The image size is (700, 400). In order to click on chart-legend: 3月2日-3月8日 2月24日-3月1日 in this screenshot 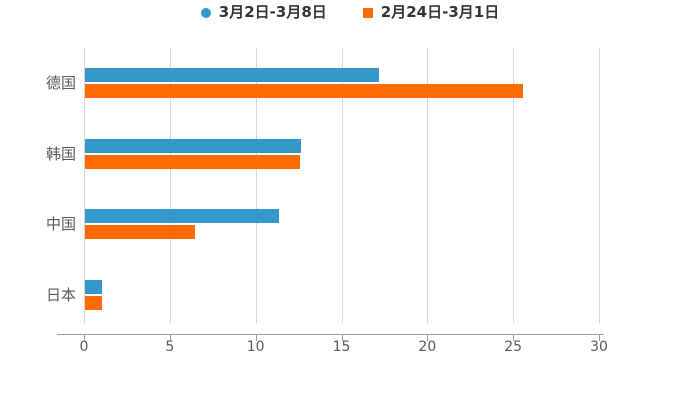, I will do `click(350, 12)`.